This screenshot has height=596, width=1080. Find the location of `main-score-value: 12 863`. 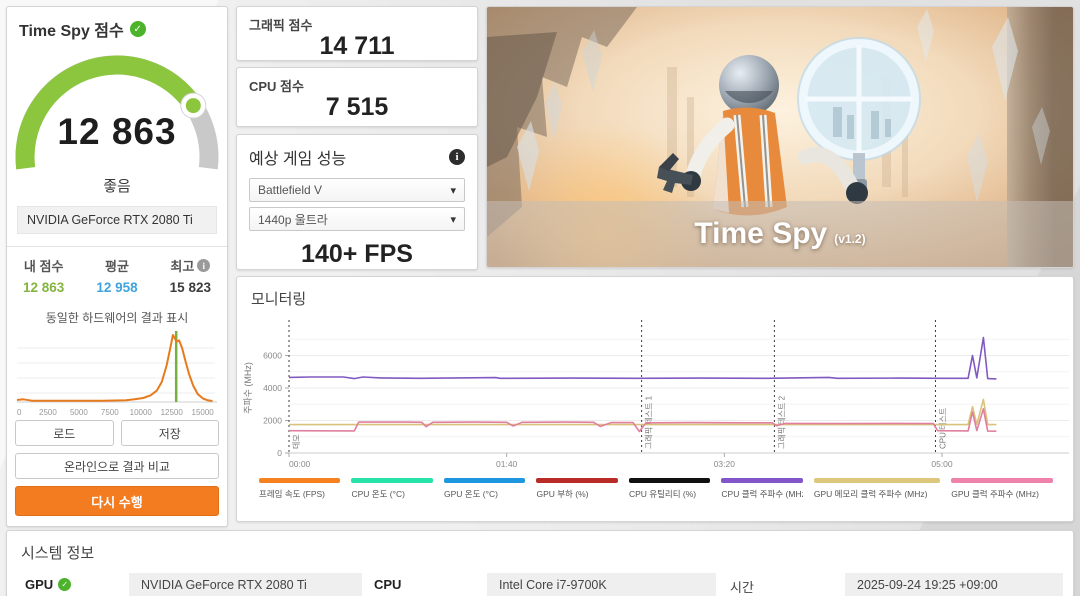

main-score-value: 12 863 is located at coordinates (117, 131).